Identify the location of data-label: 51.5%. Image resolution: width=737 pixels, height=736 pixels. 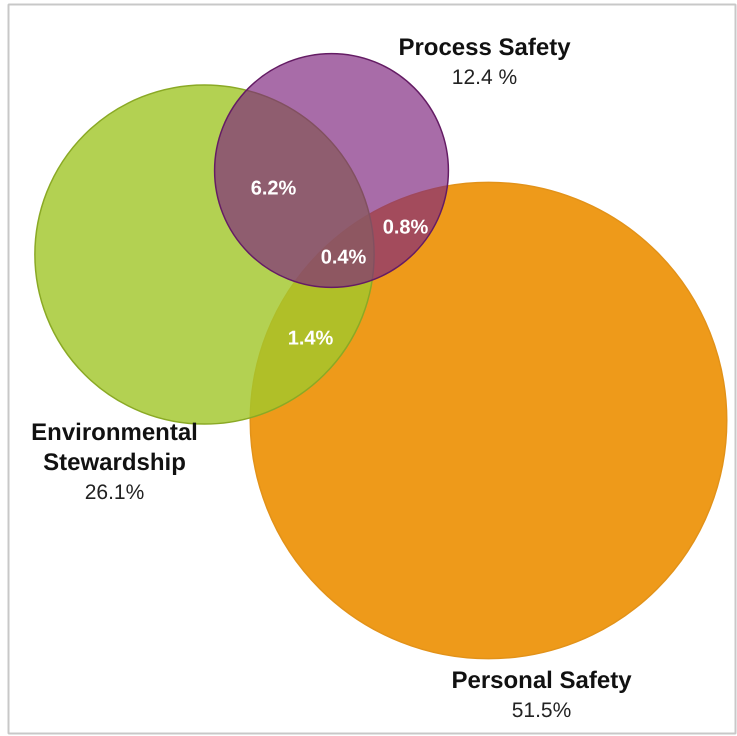
(542, 710).